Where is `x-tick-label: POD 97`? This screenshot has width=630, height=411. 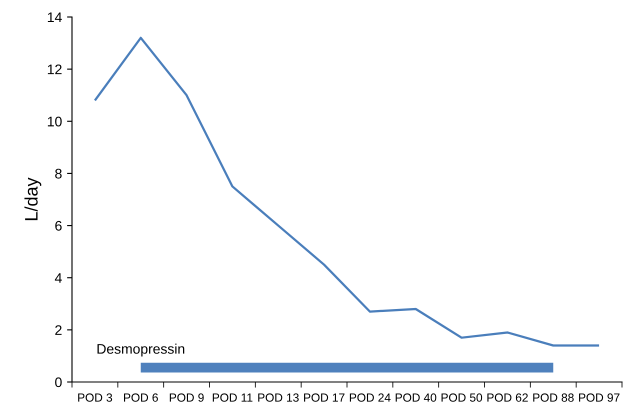 x-tick-label: POD 97 is located at coordinates (599, 397).